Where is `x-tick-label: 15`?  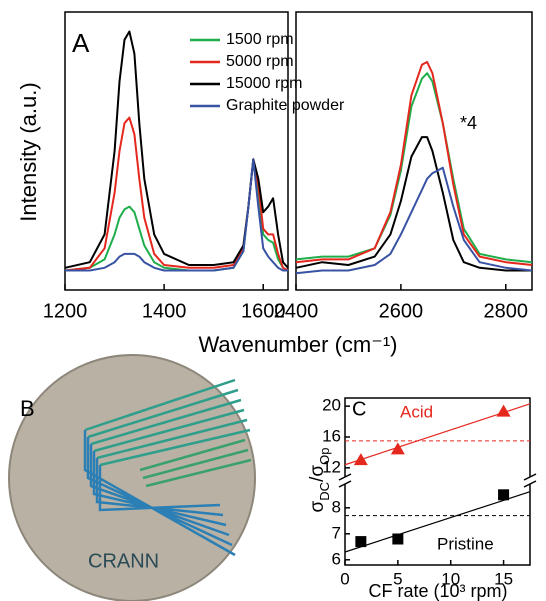
x-tick-label: 15 is located at coordinates (503, 578).